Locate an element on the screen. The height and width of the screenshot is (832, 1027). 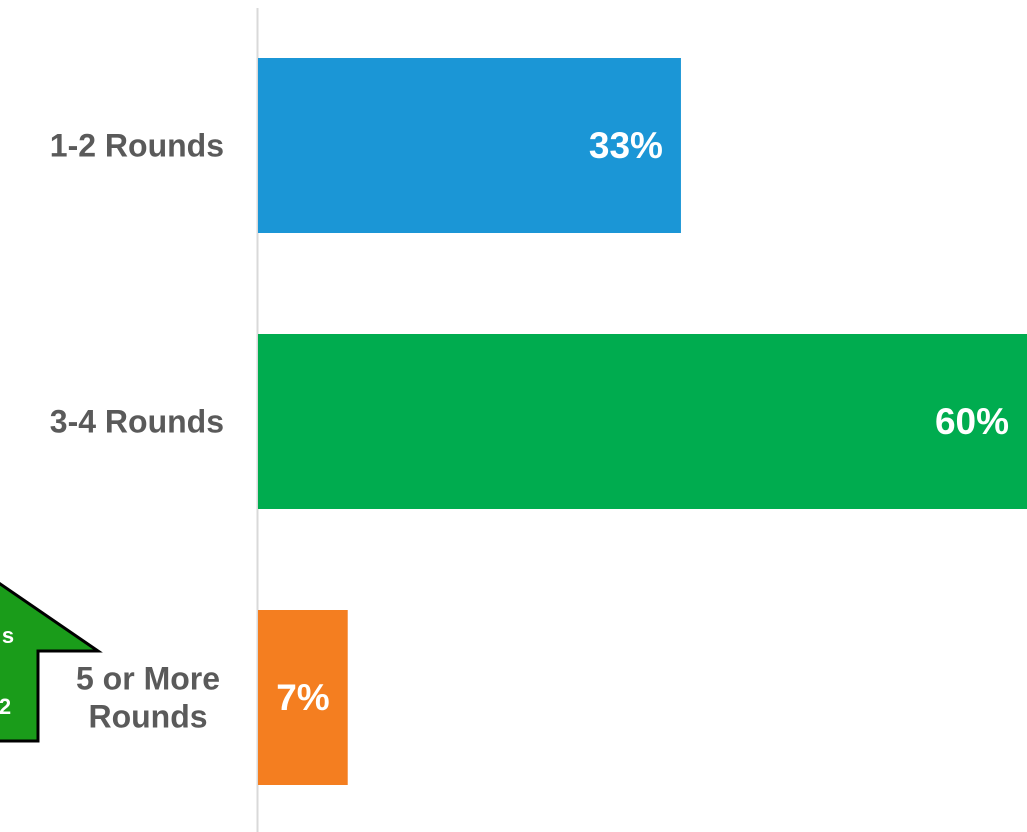
category-label: 5 or More is located at coordinates (148, 679).